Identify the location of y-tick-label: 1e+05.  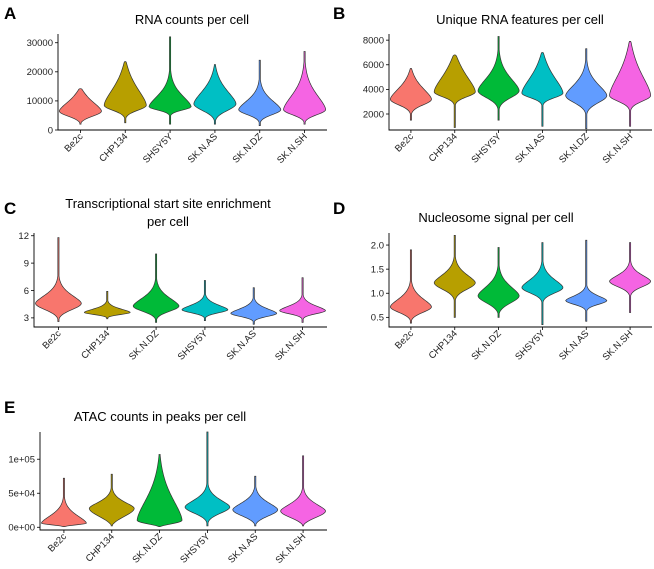
(21, 460).